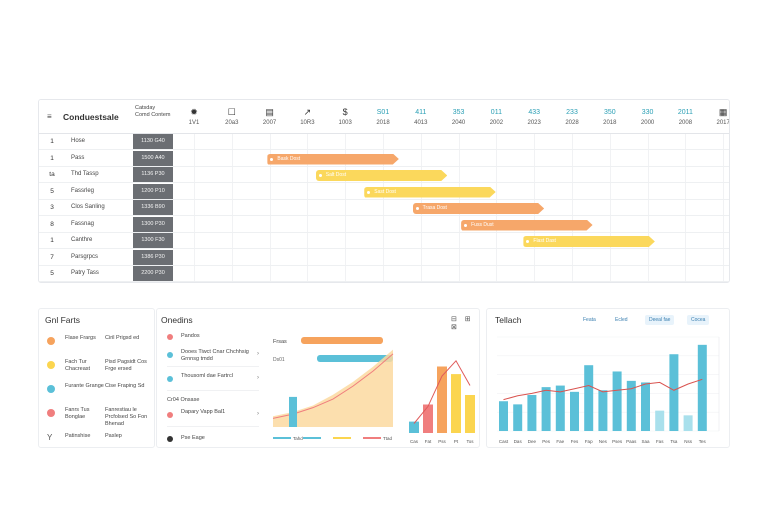  What do you see at coordinates (91, 117) in the screenshot?
I see `gantt-title: Conduestsale` at bounding box center [91, 117].